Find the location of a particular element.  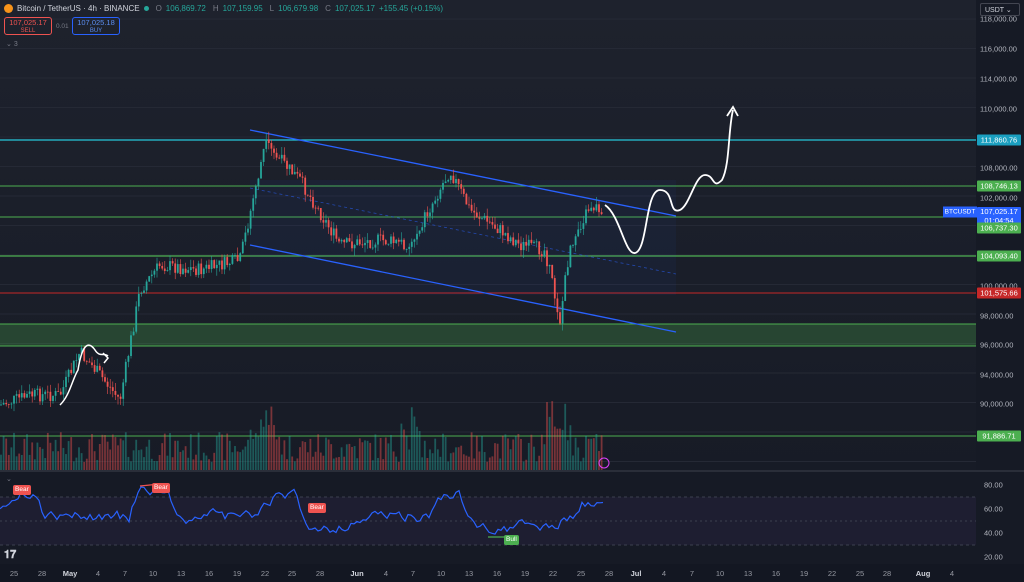

price-axis is located at coordinates (1000, 235).